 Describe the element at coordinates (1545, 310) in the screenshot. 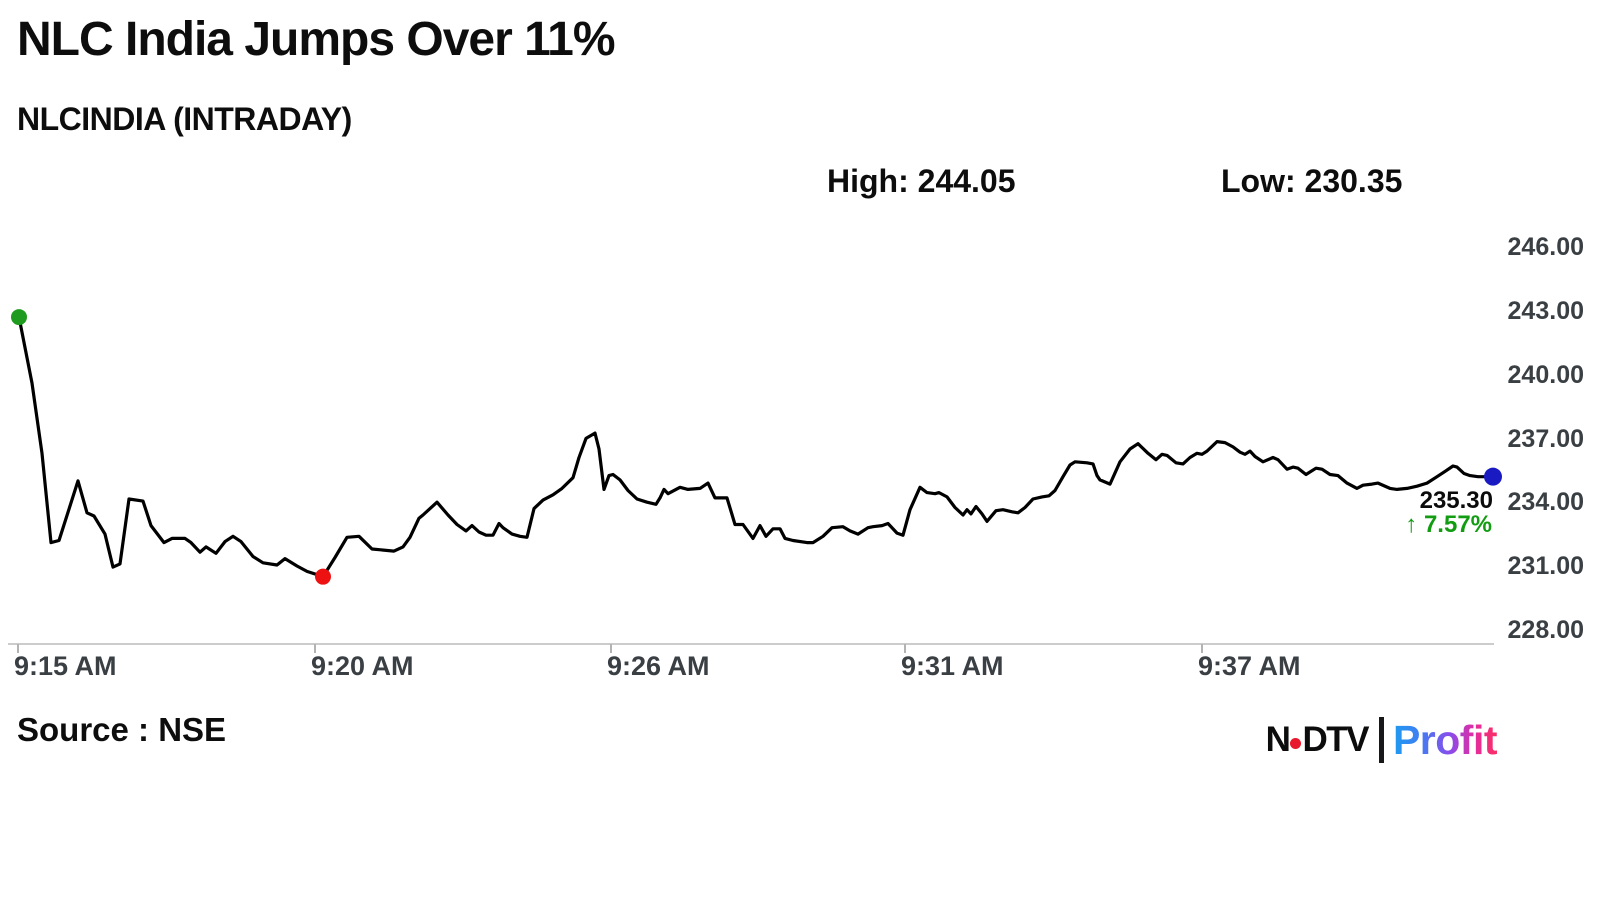

I see `y-axis-label: 243.00` at that location.